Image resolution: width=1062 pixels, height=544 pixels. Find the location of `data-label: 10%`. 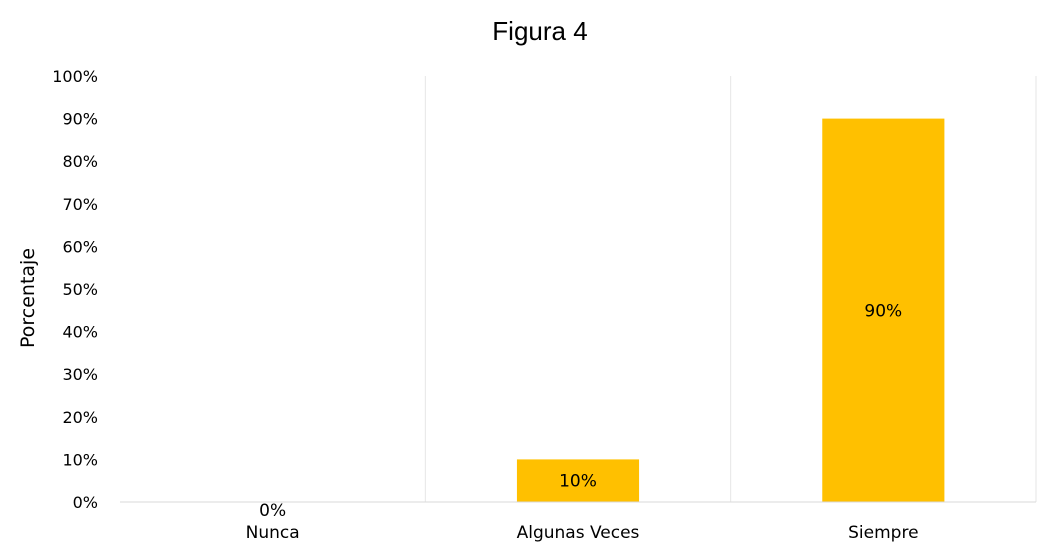

data-label: 10% is located at coordinates (578, 482).